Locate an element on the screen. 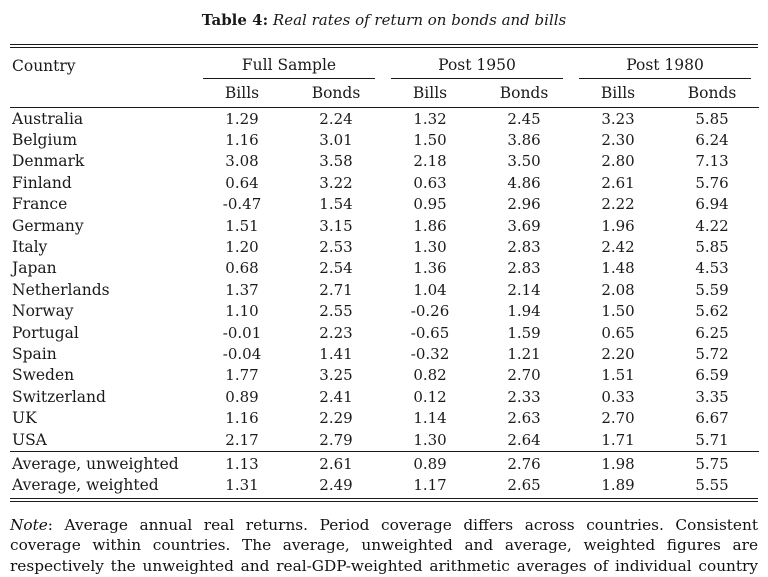 This screenshot has height=577, width=768. value-cell: 1.17 is located at coordinates (430, 484).